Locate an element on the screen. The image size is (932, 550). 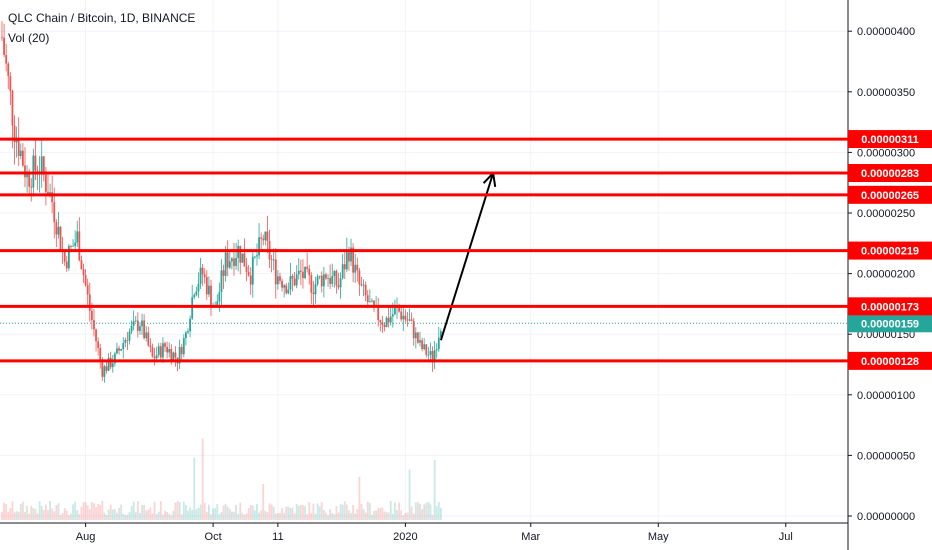
level-label: 0.00000265 is located at coordinates (890, 196).